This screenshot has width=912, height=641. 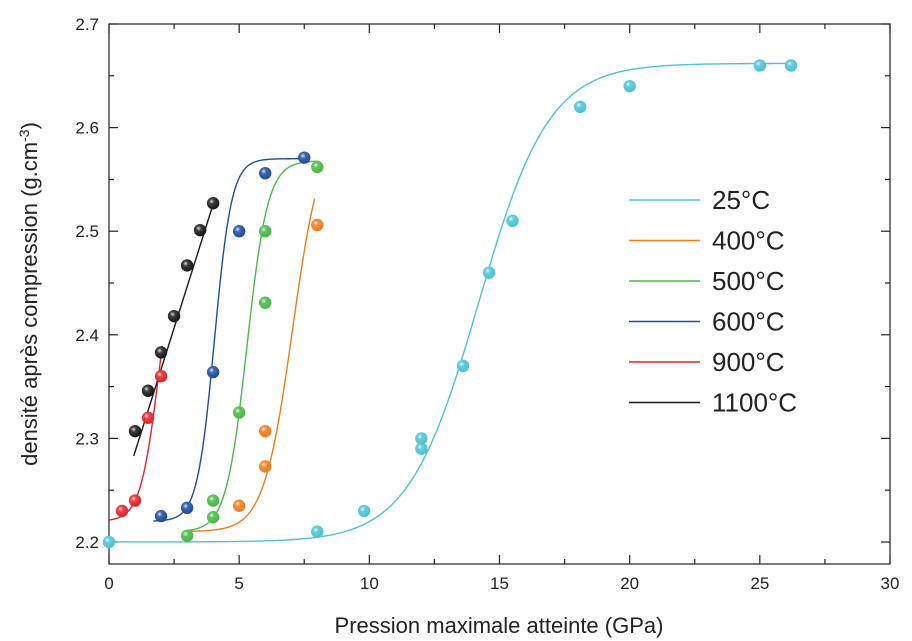 I want to click on legend-label: 900°C, so click(x=748, y=362).